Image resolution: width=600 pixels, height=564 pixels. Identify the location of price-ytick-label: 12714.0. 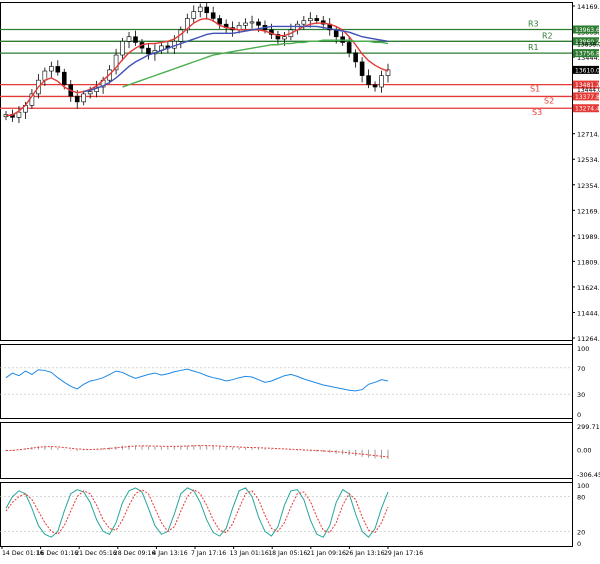
(588, 135).